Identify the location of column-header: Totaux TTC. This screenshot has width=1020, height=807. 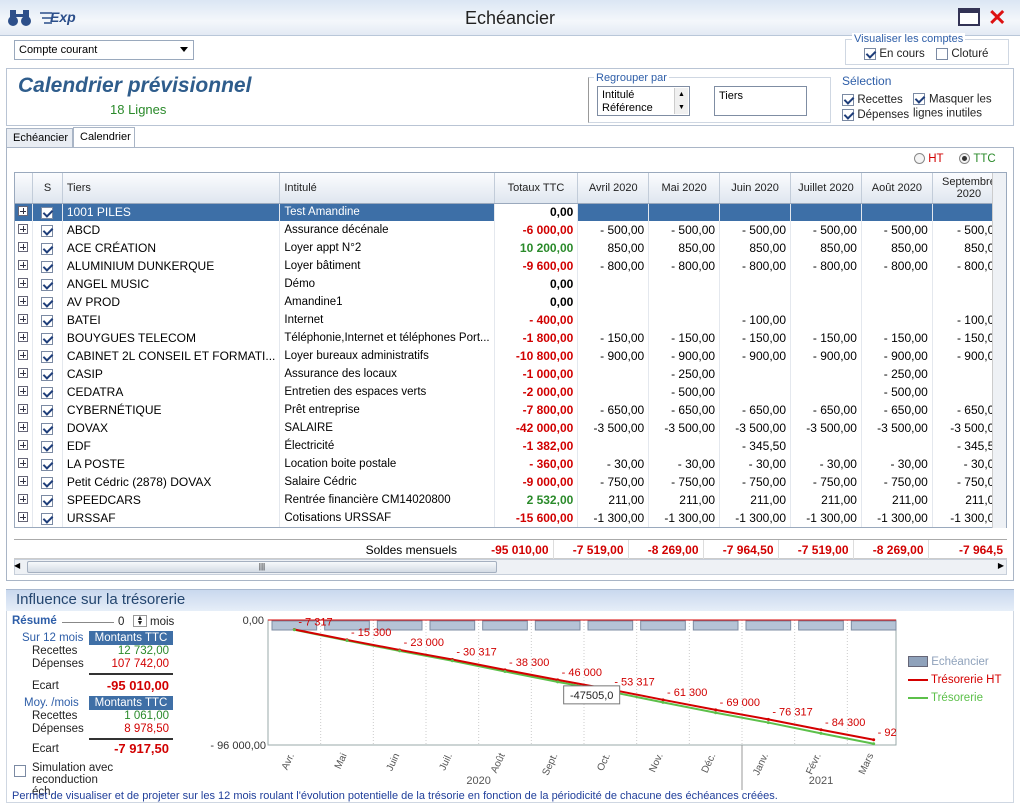
(536, 188).